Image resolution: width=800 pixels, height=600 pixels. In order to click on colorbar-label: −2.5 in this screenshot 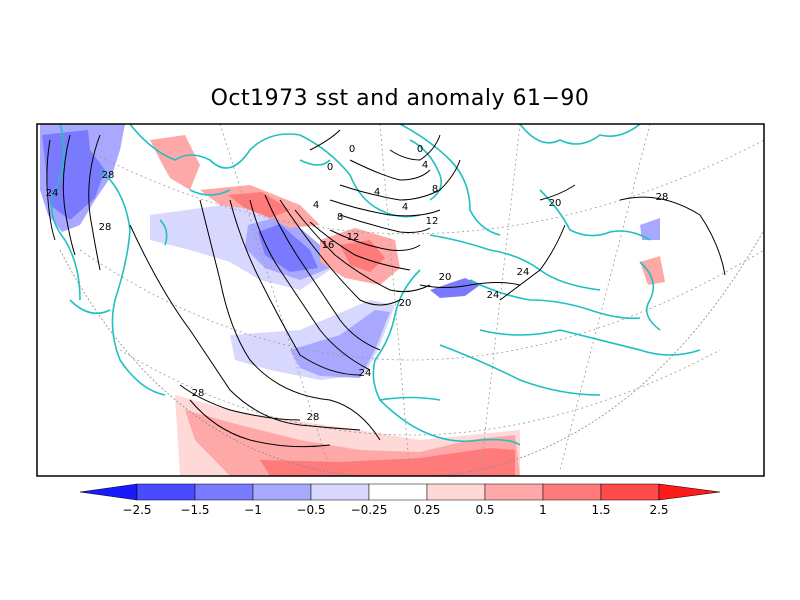, I will do `click(136, 510)`.